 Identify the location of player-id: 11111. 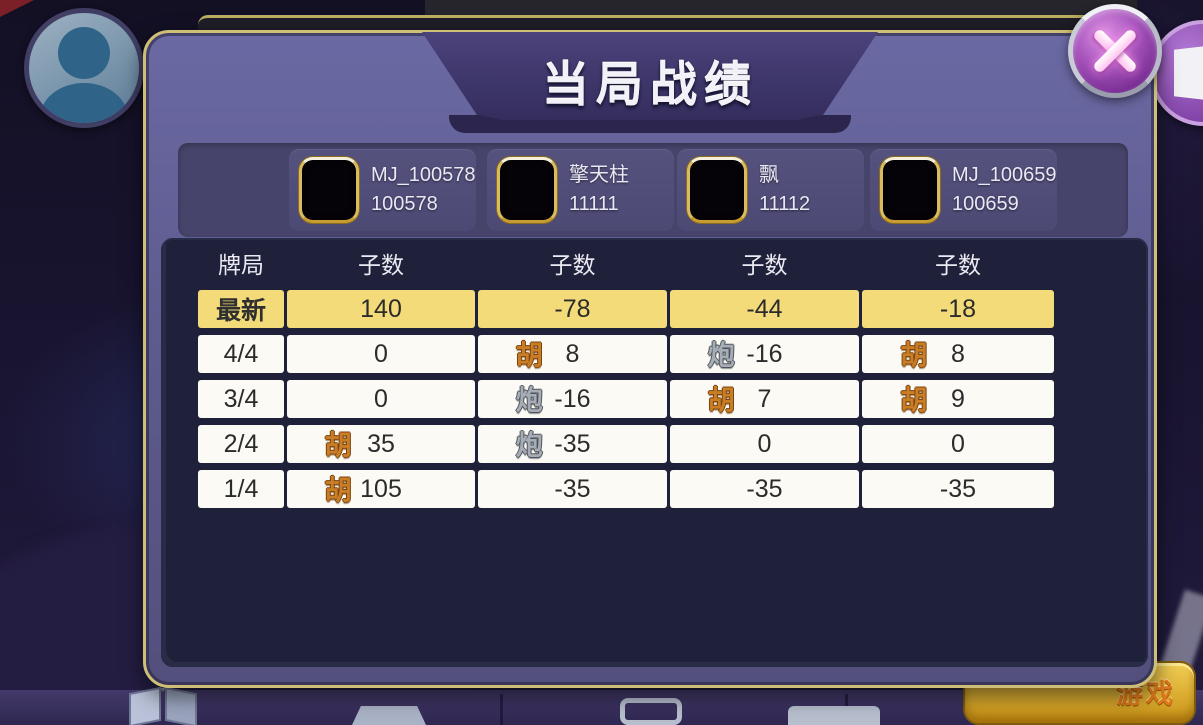
(594, 204).